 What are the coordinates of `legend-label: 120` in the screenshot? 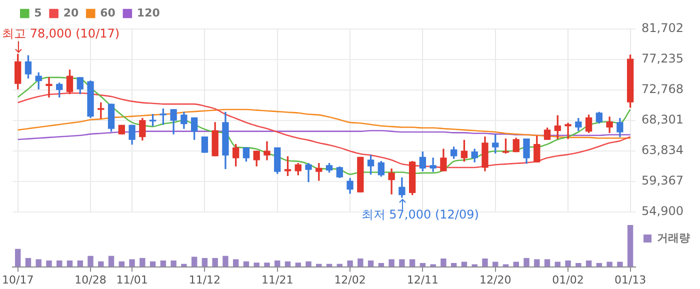 It's located at (148, 13).